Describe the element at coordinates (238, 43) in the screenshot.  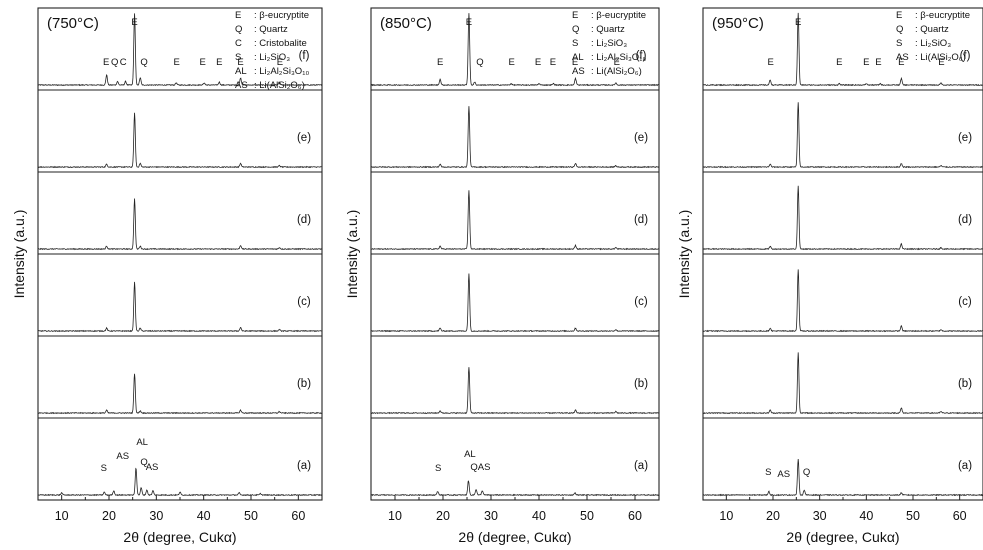
I see `legend-symbol: C` at that location.